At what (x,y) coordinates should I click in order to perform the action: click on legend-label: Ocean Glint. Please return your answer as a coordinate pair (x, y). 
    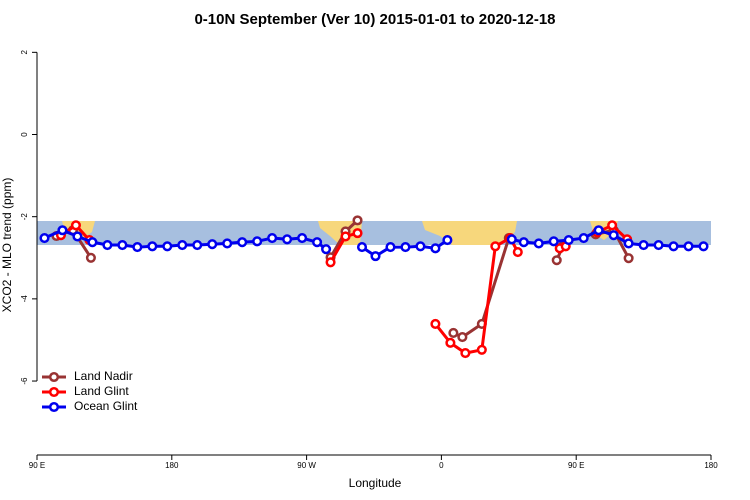
    Looking at the image, I should click on (106, 406).